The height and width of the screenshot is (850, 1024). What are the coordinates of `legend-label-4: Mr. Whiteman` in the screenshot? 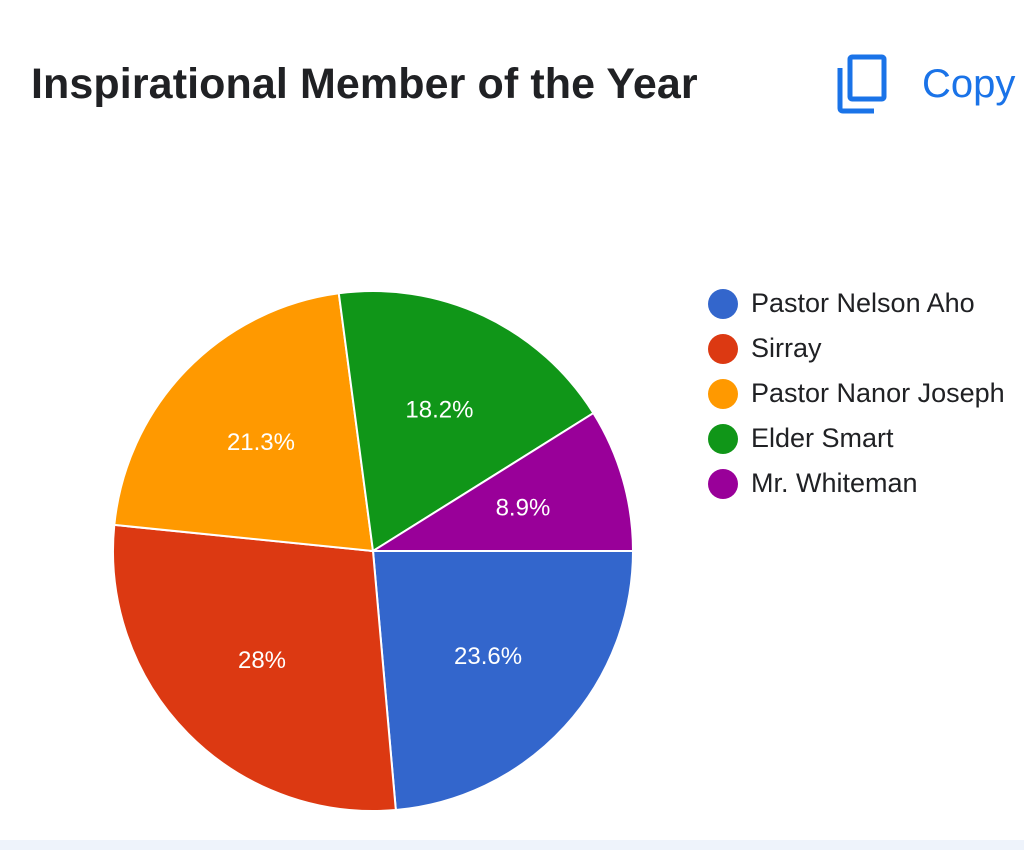 It's located at (834, 483).